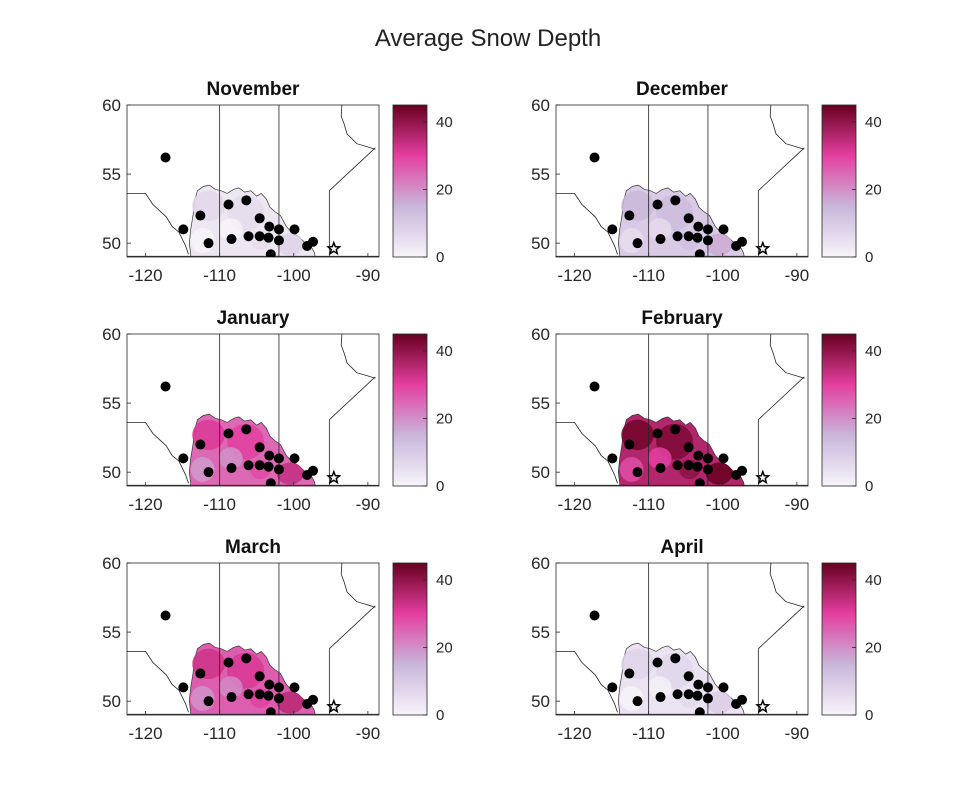  Describe the element at coordinates (277, 411) in the screenshot. I see `snow-depth-panel: -120 -110 -100 -90 60 55 50 January 0 20 40` at that location.